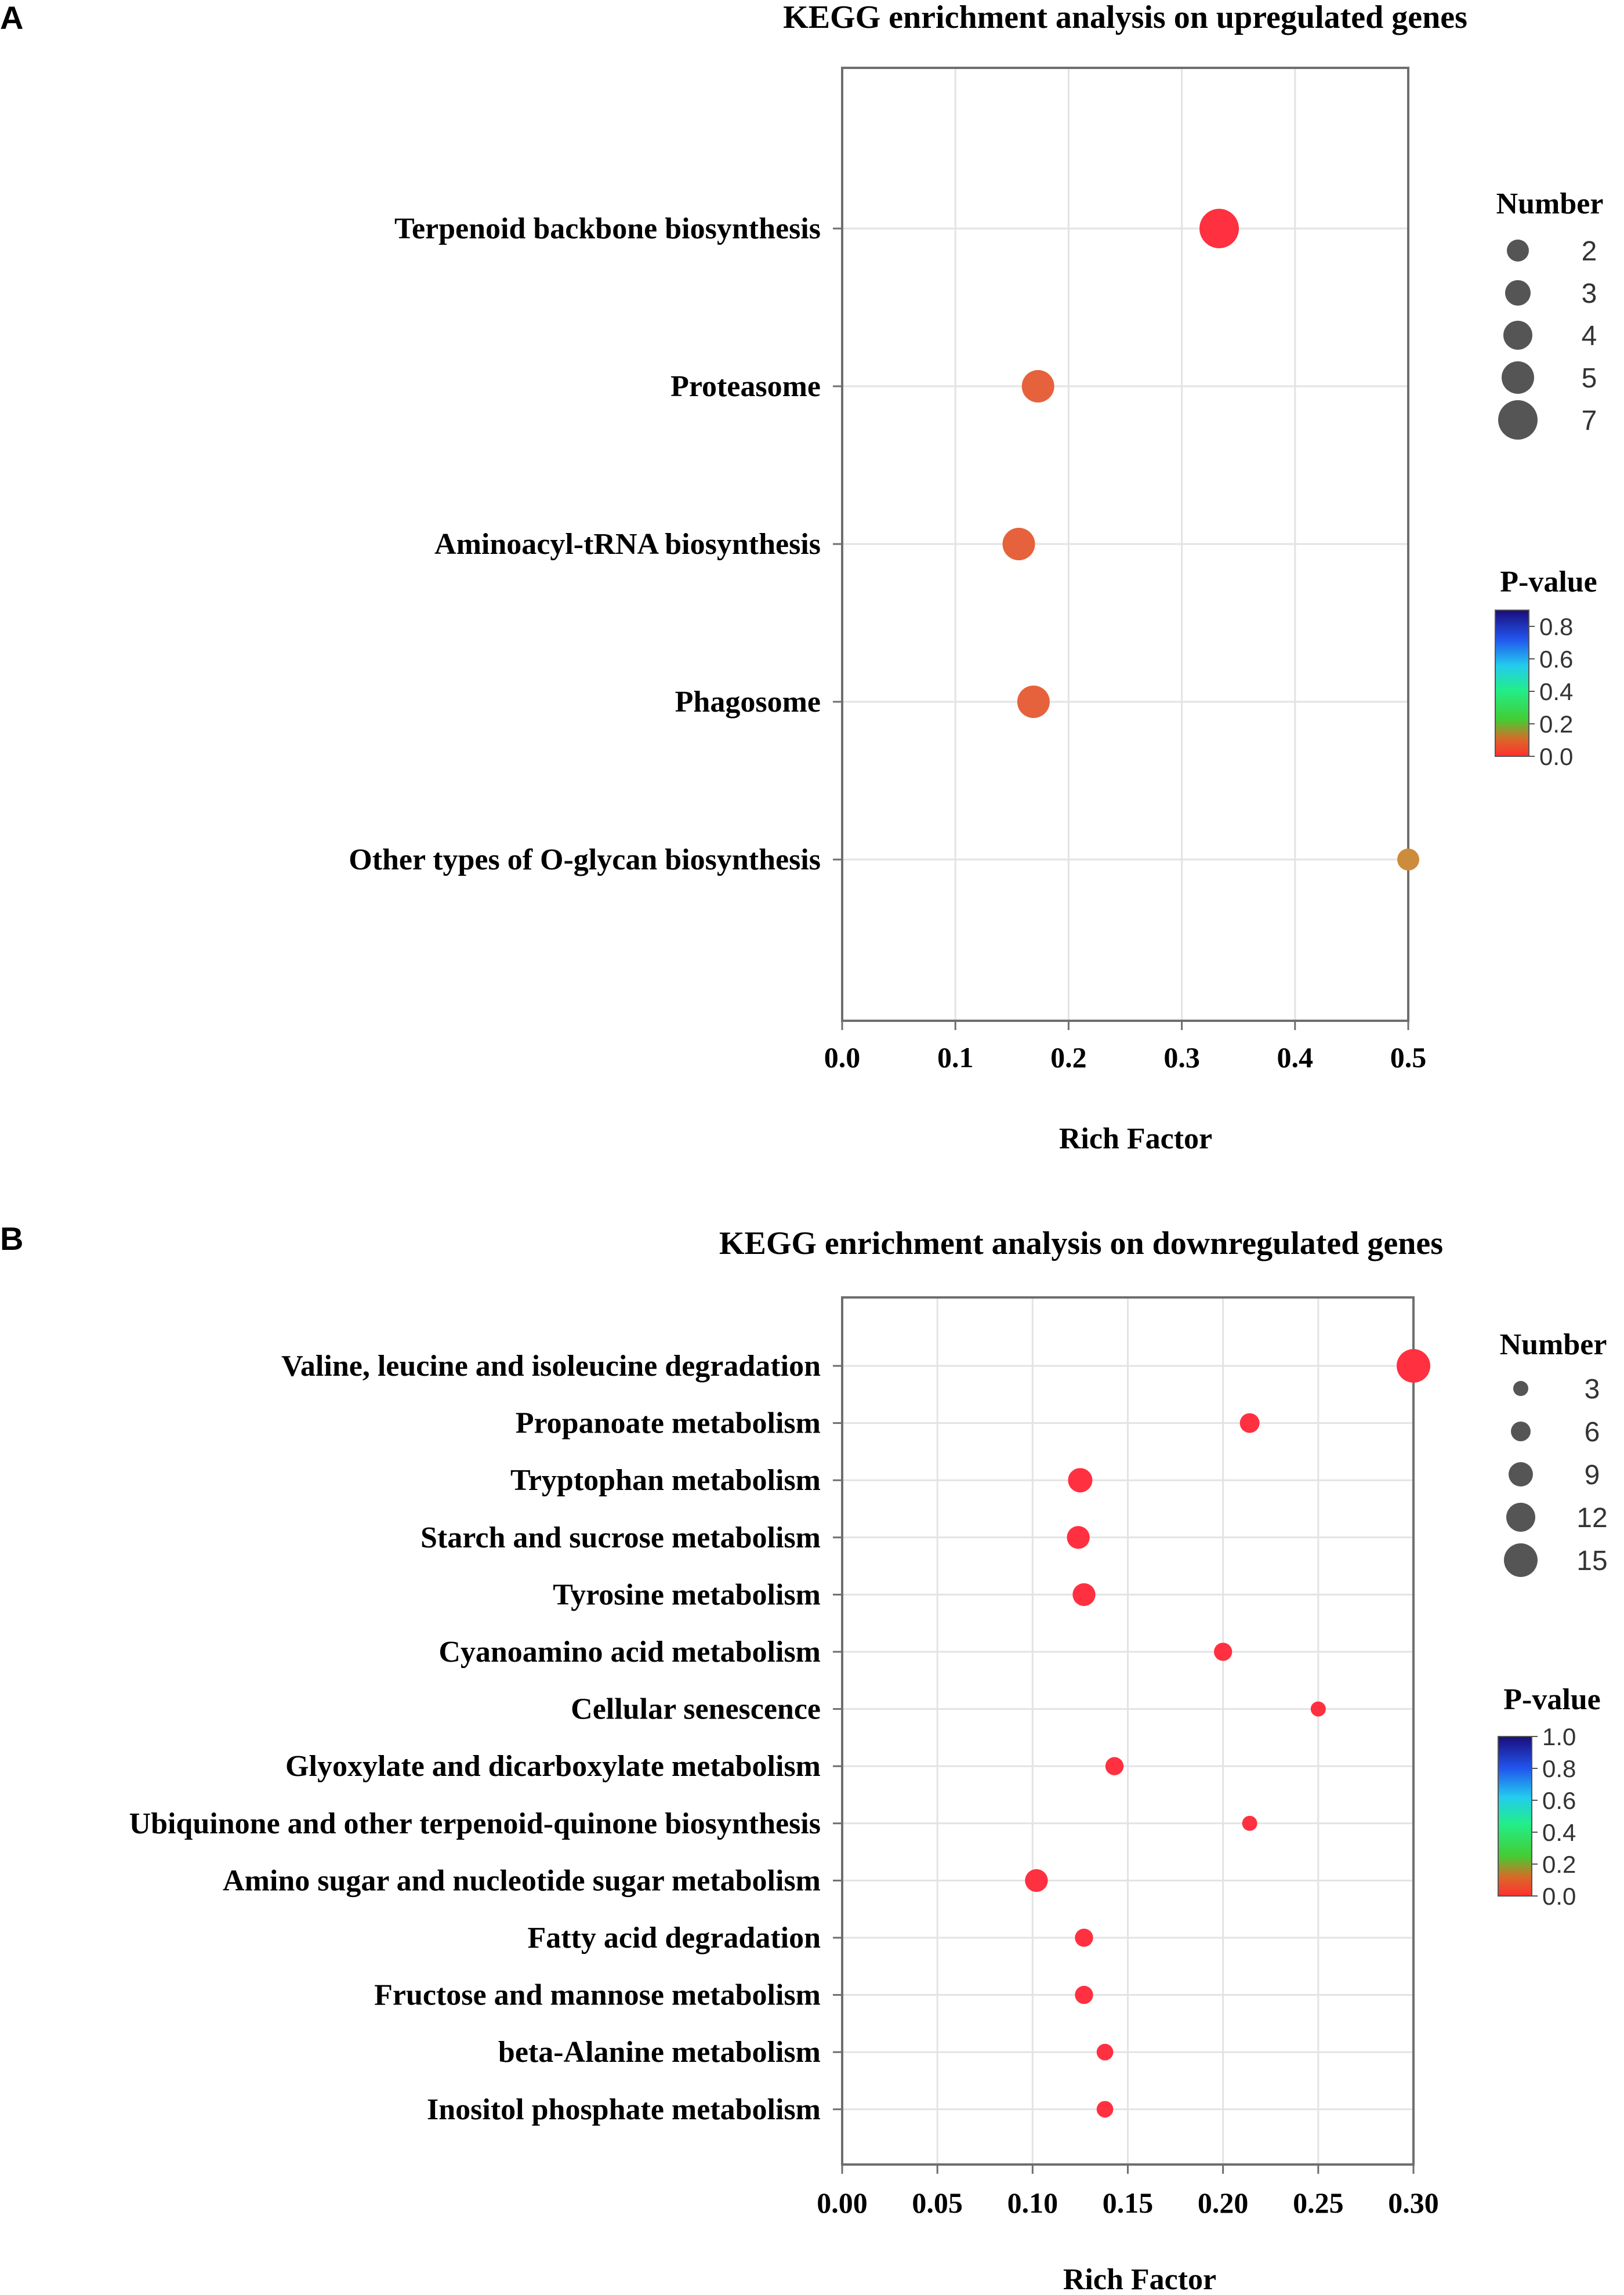  I want to click on panel-b-size-legend-label: 15, so click(1591, 1561).